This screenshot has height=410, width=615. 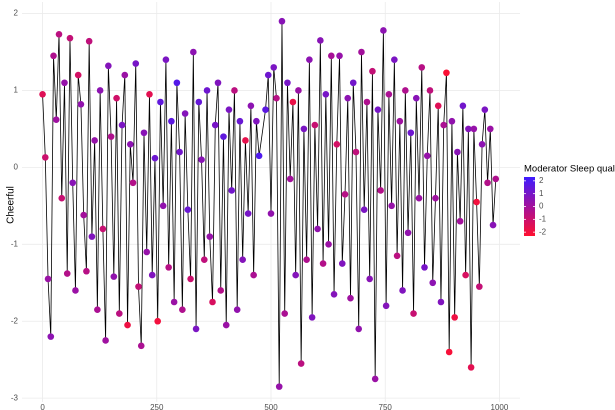 I want to click on colorbar-tick-label: 0, so click(x=541, y=206).